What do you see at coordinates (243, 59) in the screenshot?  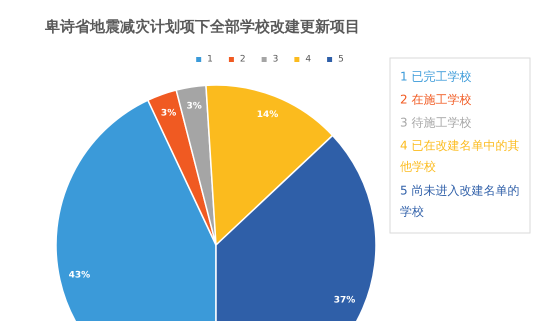 I see `legend-label: 2` at bounding box center [243, 59].